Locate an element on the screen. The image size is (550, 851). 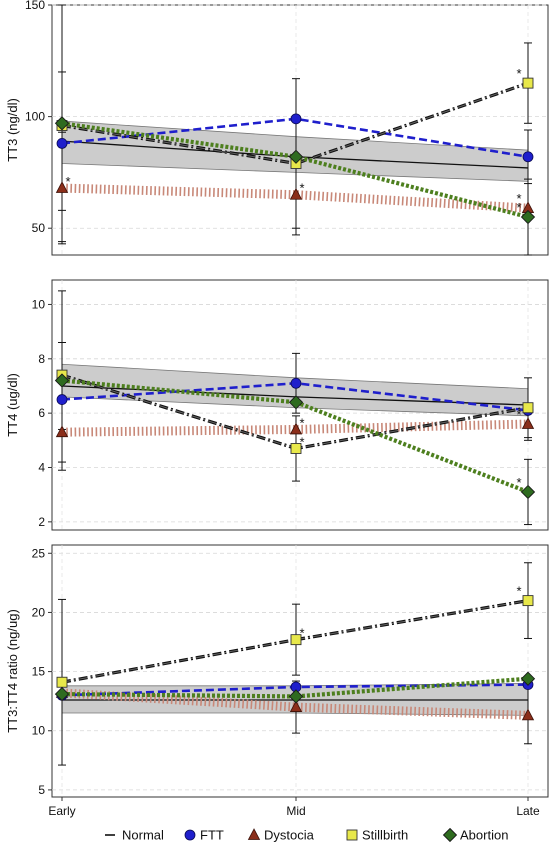
y-tick-label: 6 is located at coordinates (41, 413).